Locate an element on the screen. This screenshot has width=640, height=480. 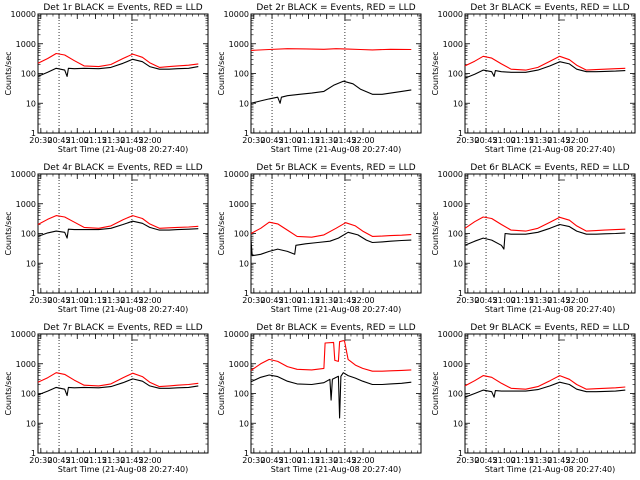
panel-title: Det 5r BLACK = Events, RED = LLD is located at coordinates (335, 168).